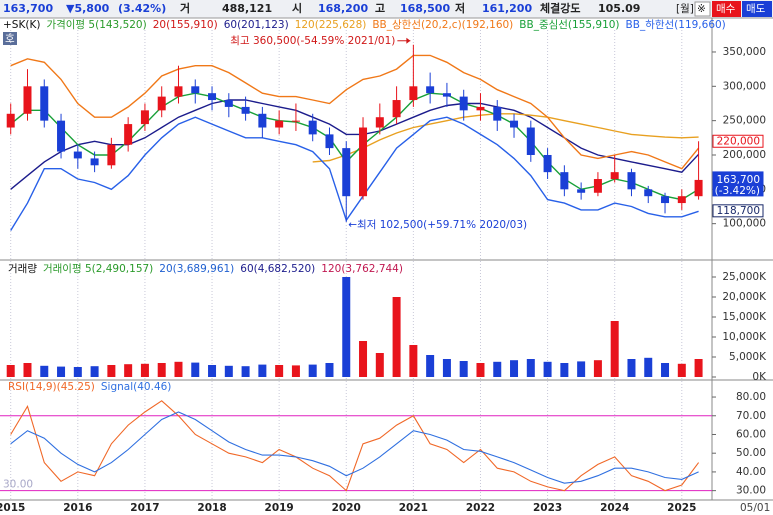 Image resolution: width=773 pixels, height=515 pixels. Describe the element at coordinates (480, 508) in the screenshot. I see `x-tick-label: 2022` at that location.